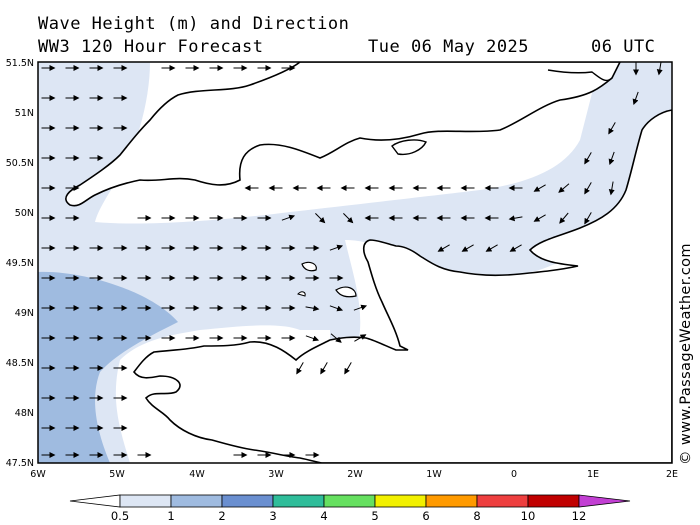  I want to click on legend-swatch-above, so click(604, 501).